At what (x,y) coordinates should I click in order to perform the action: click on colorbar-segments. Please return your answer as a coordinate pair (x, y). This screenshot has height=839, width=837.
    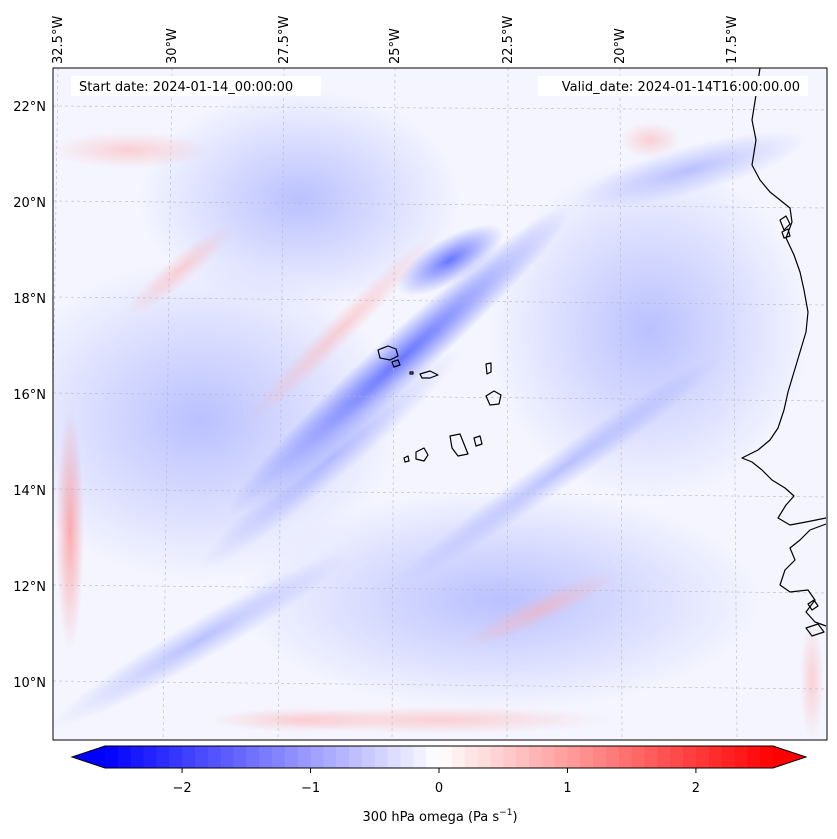
    Looking at the image, I should click on (439, 757).